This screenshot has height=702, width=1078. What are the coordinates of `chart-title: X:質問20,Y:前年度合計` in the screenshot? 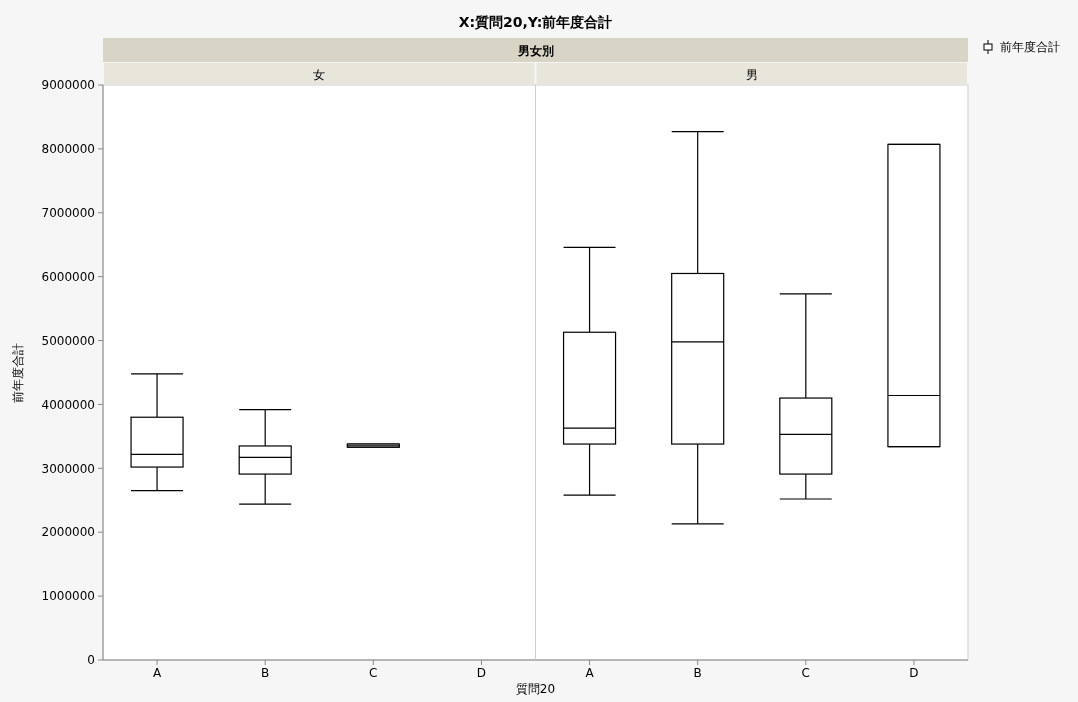 It's located at (535, 22).